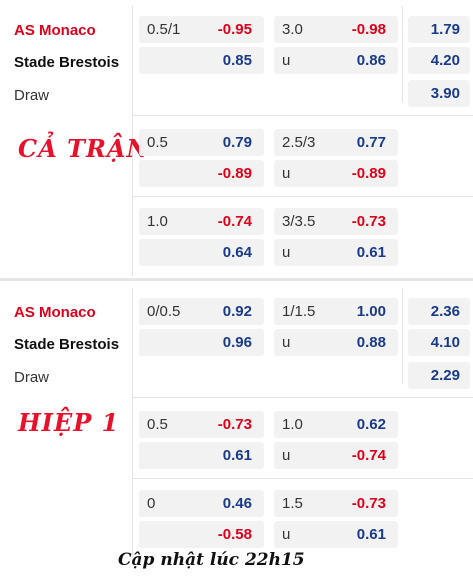 The image size is (473, 579). Describe the element at coordinates (201, 455) in the screenshot. I see `handicap-away-cell: 0.61` at that location.